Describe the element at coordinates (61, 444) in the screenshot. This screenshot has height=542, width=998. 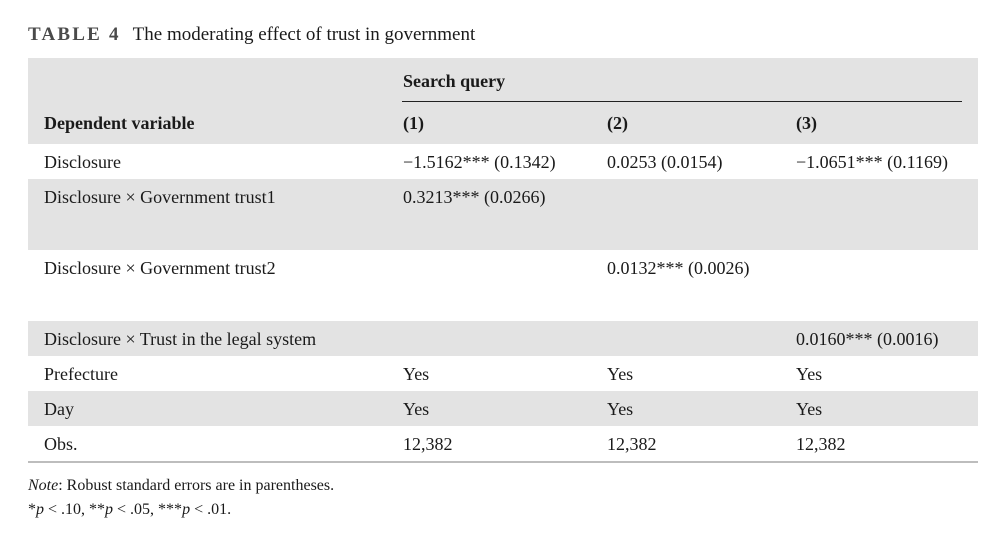
I see `row-label: Obs.` at that location.